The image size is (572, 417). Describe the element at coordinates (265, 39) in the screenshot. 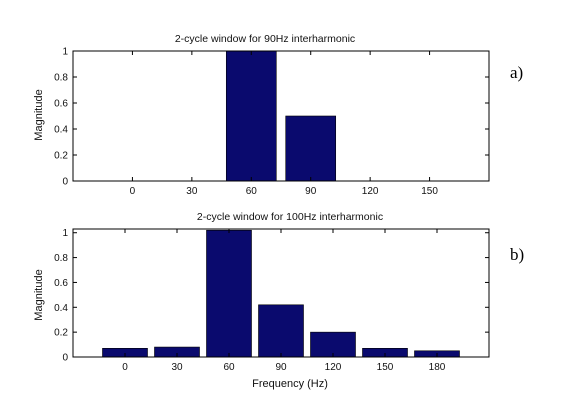

I see `chart-title: 2-cycle window for 90Hz interharmonic` at that location.